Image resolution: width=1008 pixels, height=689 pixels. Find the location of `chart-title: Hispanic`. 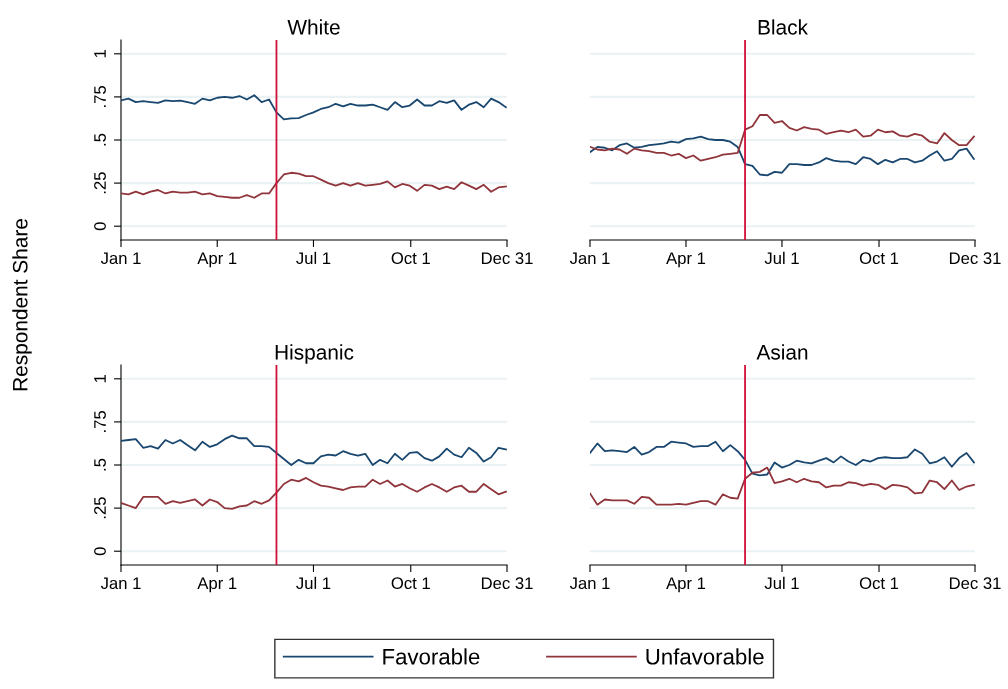

chart-title: Hispanic is located at coordinates (314, 354).